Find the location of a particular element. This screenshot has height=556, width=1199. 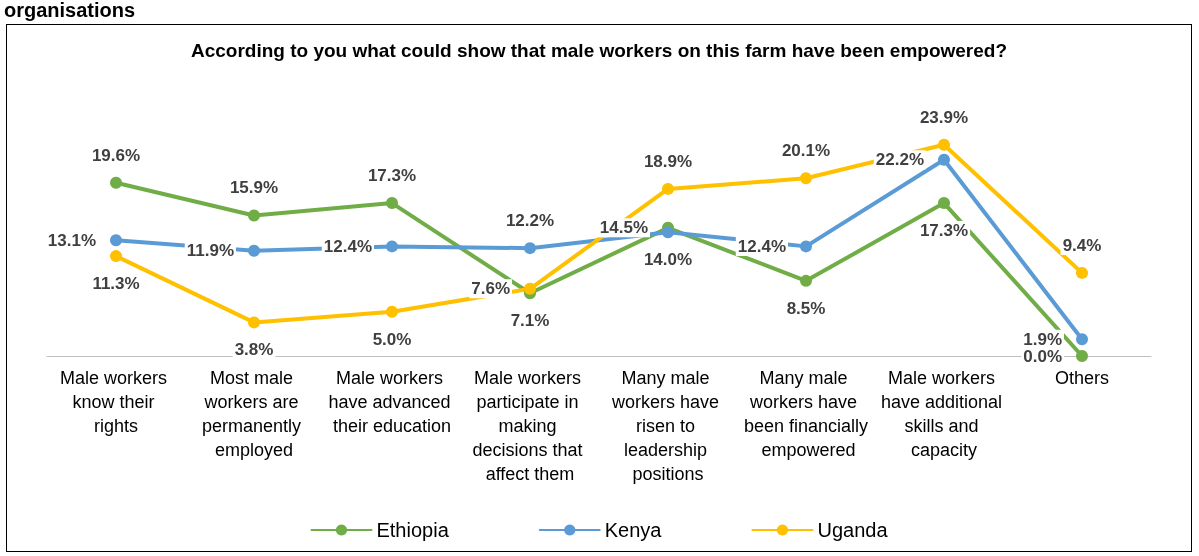

data-label: 14.0% is located at coordinates (668, 260).